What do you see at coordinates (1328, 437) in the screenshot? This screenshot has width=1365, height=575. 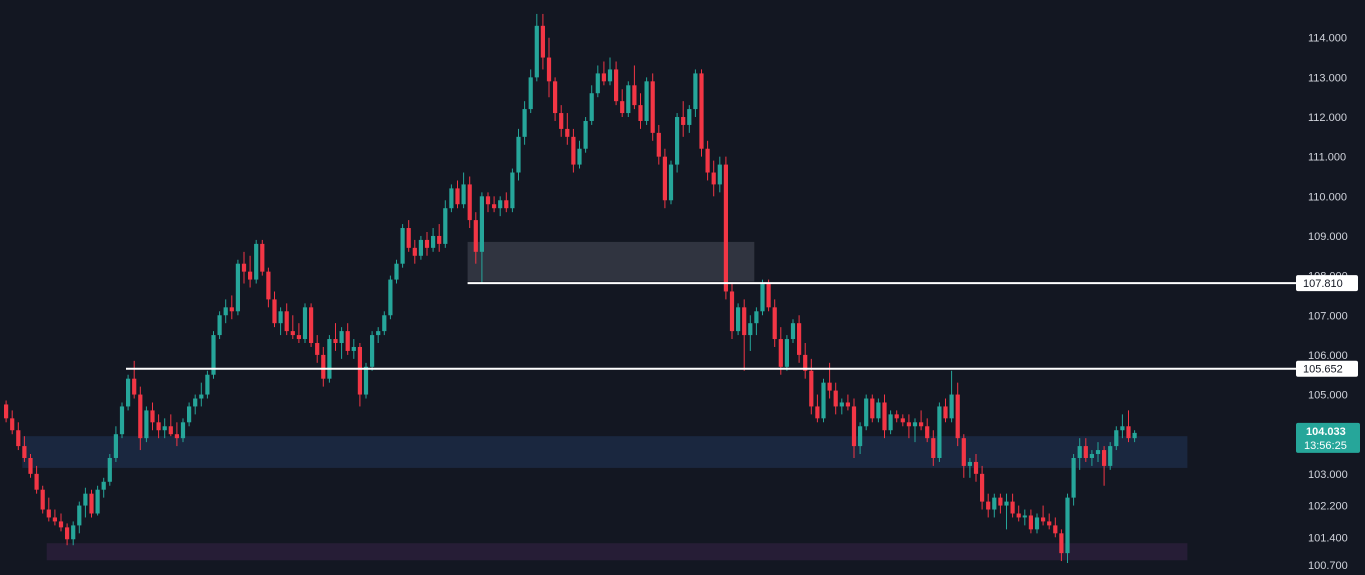 I see `current-price-tag: 104.033 13:56:25` at bounding box center [1328, 437].